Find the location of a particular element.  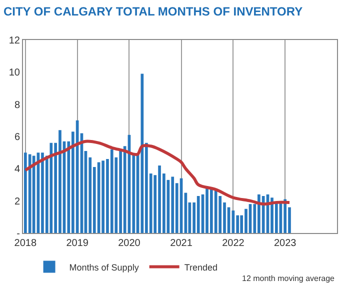

y-tick-label: 4 is located at coordinates (17, 170).